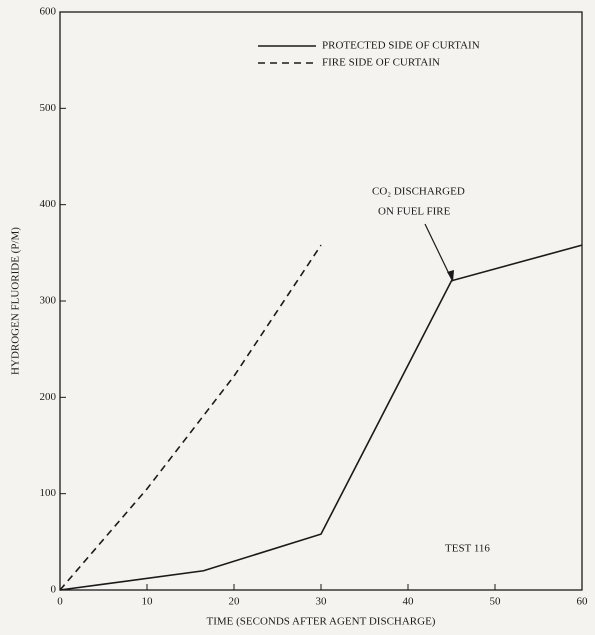 Image resolution: width=595 pixels, height=635 pixels. What do you see at coordinates (381, 63) in the screenshot?
I see `legend-label: FIRE SIDE OF CURTAIN` at bounding box center [381, 63].